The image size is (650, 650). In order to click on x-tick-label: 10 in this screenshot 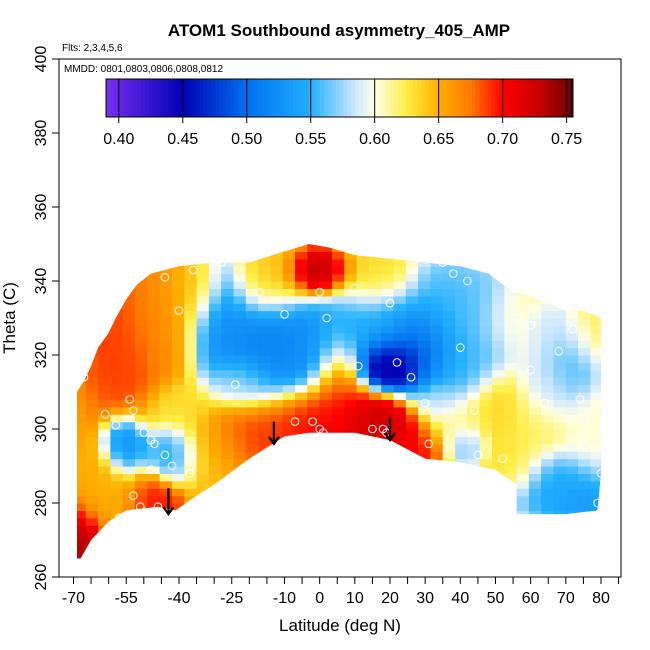, I will do `click(355, 598)`.